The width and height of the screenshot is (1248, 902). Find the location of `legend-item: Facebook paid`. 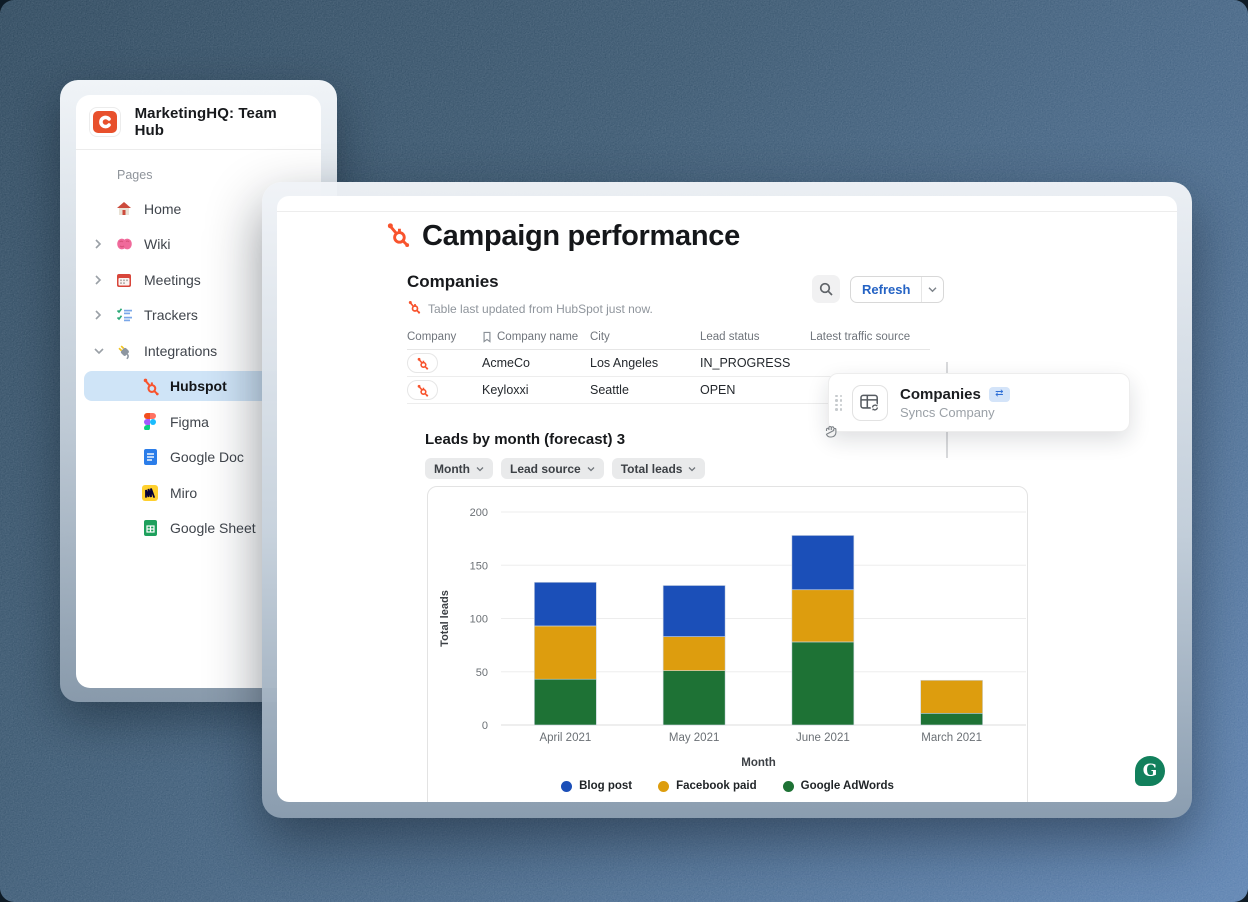

legend-item: Facebook paid is located at coordinates (707, 786).